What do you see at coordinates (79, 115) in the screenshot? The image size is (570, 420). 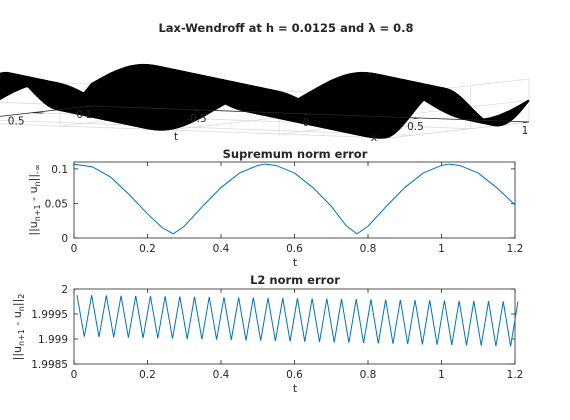 I see `surface-ttick-label: 0` at bounding box center [79, 115].